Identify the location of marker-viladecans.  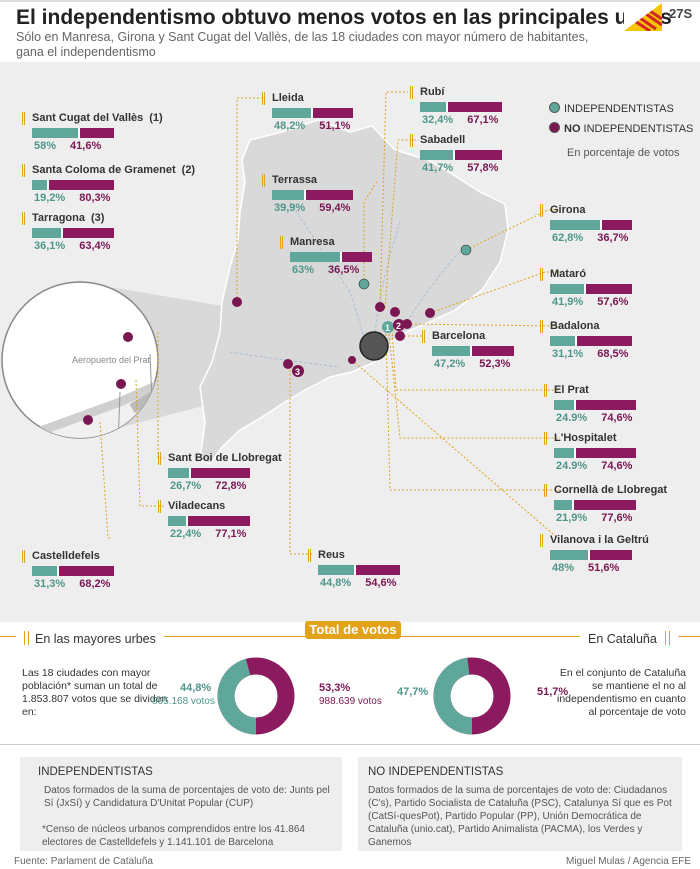
(121, 384).